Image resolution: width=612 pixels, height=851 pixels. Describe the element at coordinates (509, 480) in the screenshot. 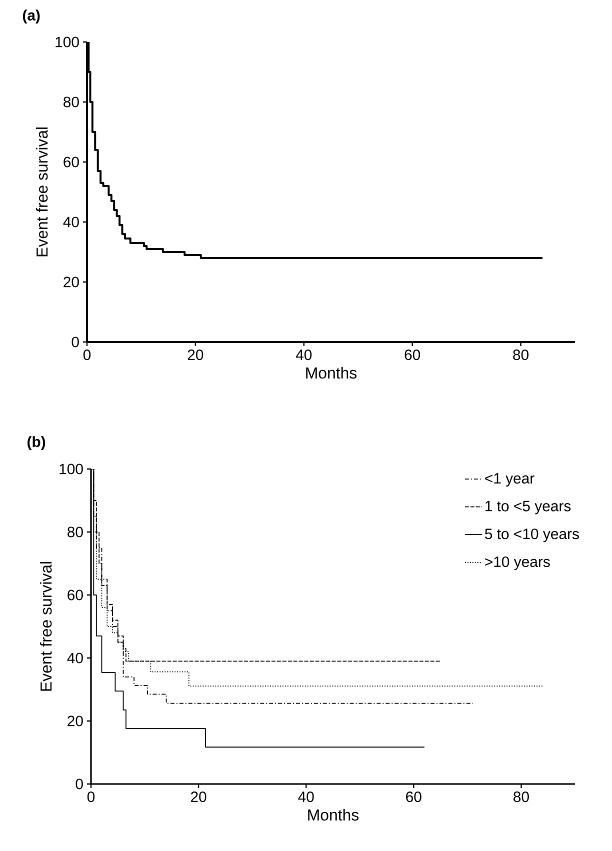

I see `legend-label: <1 year` at that location.